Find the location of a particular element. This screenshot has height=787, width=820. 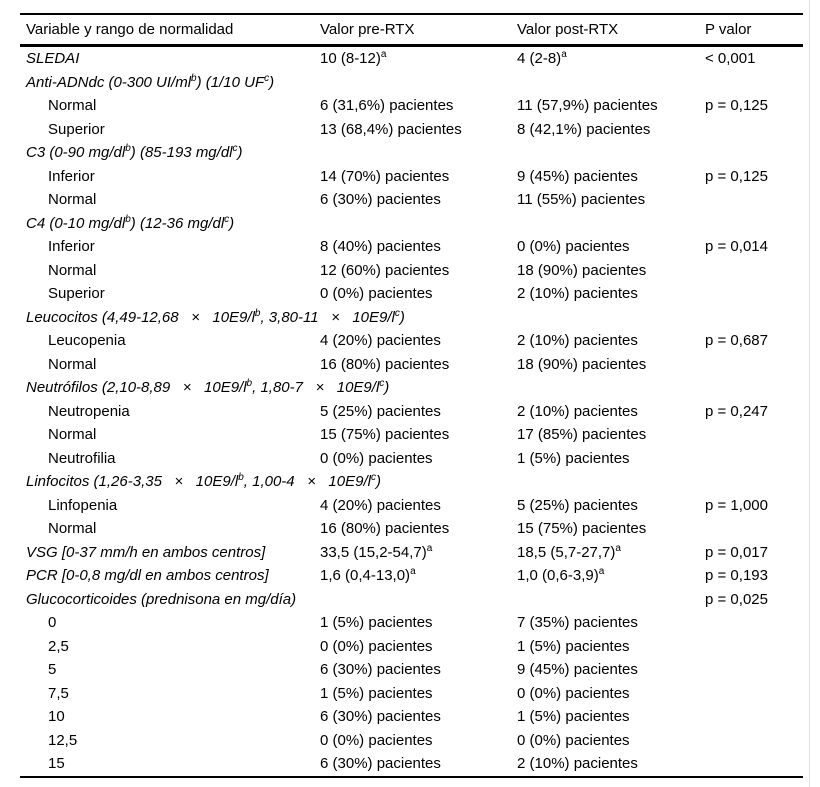

p-value-cell: p = 0,014 is located at coordinates (736, 247).